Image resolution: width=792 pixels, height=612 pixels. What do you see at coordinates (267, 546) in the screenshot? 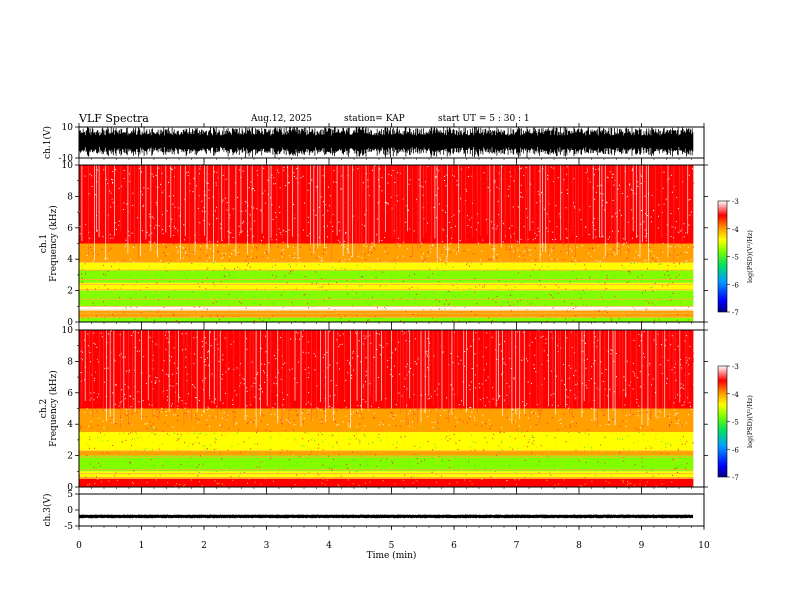
I see `xtick-label: 3` at bounding box center [267, 546].